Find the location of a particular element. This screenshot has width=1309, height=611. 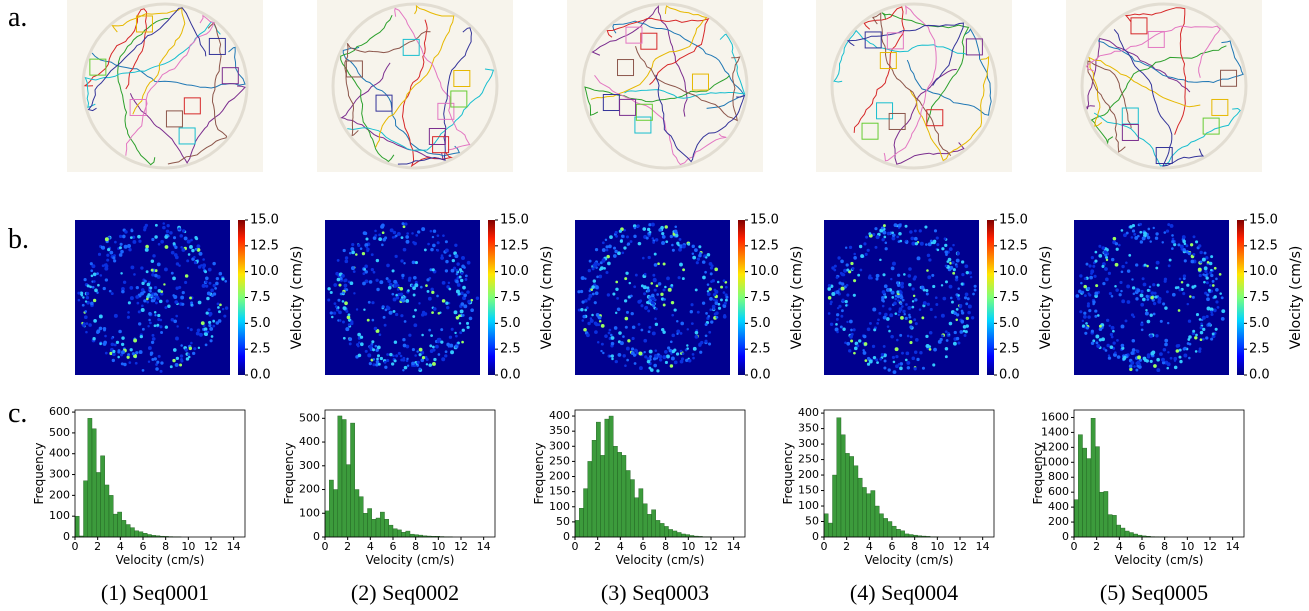

y-tick-label: 300 is located at coordinates (309, 465).